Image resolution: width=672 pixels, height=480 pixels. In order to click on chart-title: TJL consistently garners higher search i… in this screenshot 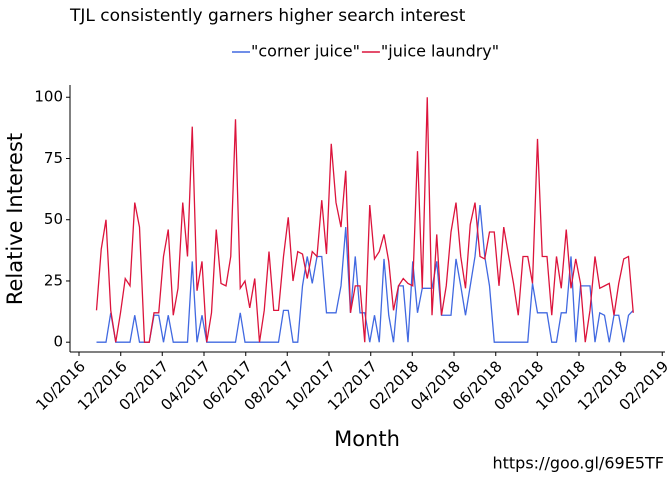, I will do `click(267, 16)`.